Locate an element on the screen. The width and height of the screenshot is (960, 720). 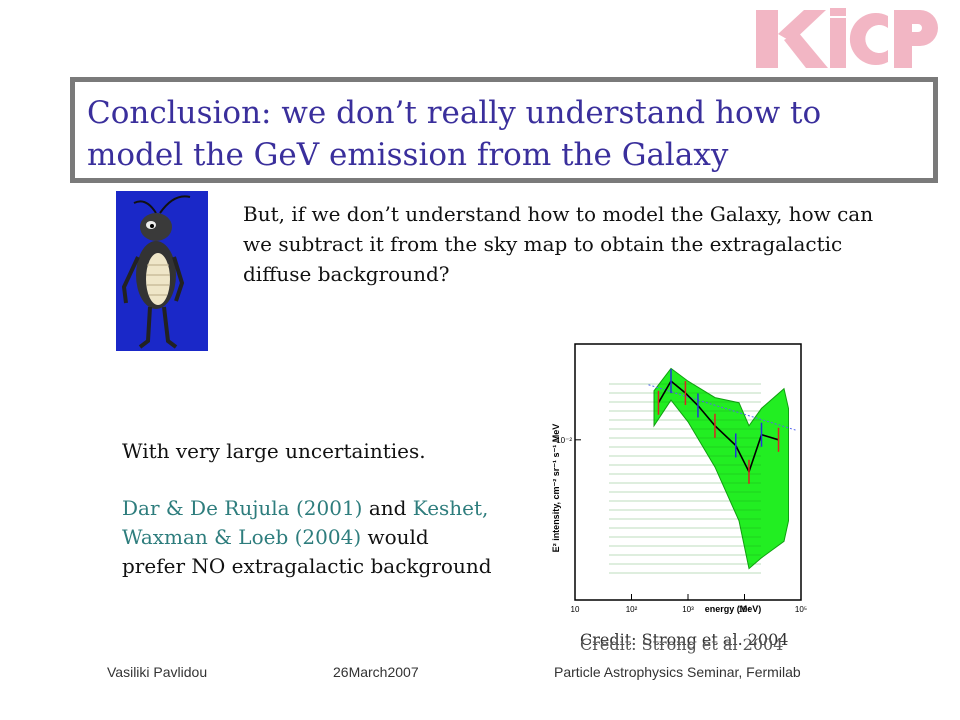
footer-date: 26March2007 is located at coordinates (376, 672).